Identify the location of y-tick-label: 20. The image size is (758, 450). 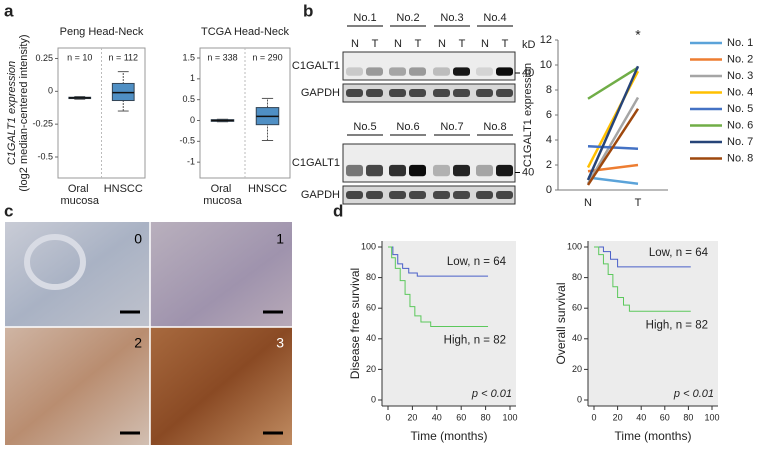
(371, 369).